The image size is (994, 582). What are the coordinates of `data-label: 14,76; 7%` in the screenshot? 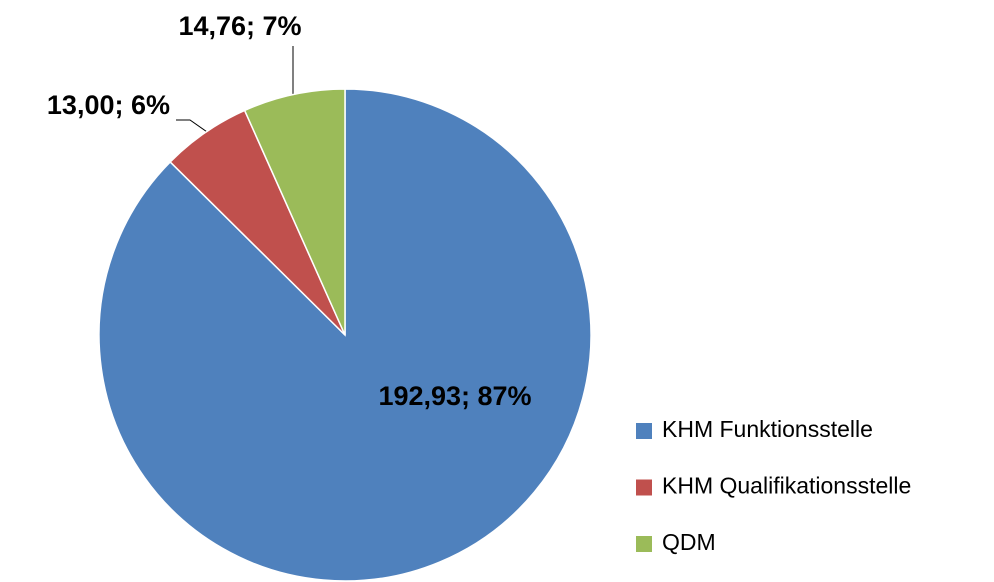 It's located at (239, 26).